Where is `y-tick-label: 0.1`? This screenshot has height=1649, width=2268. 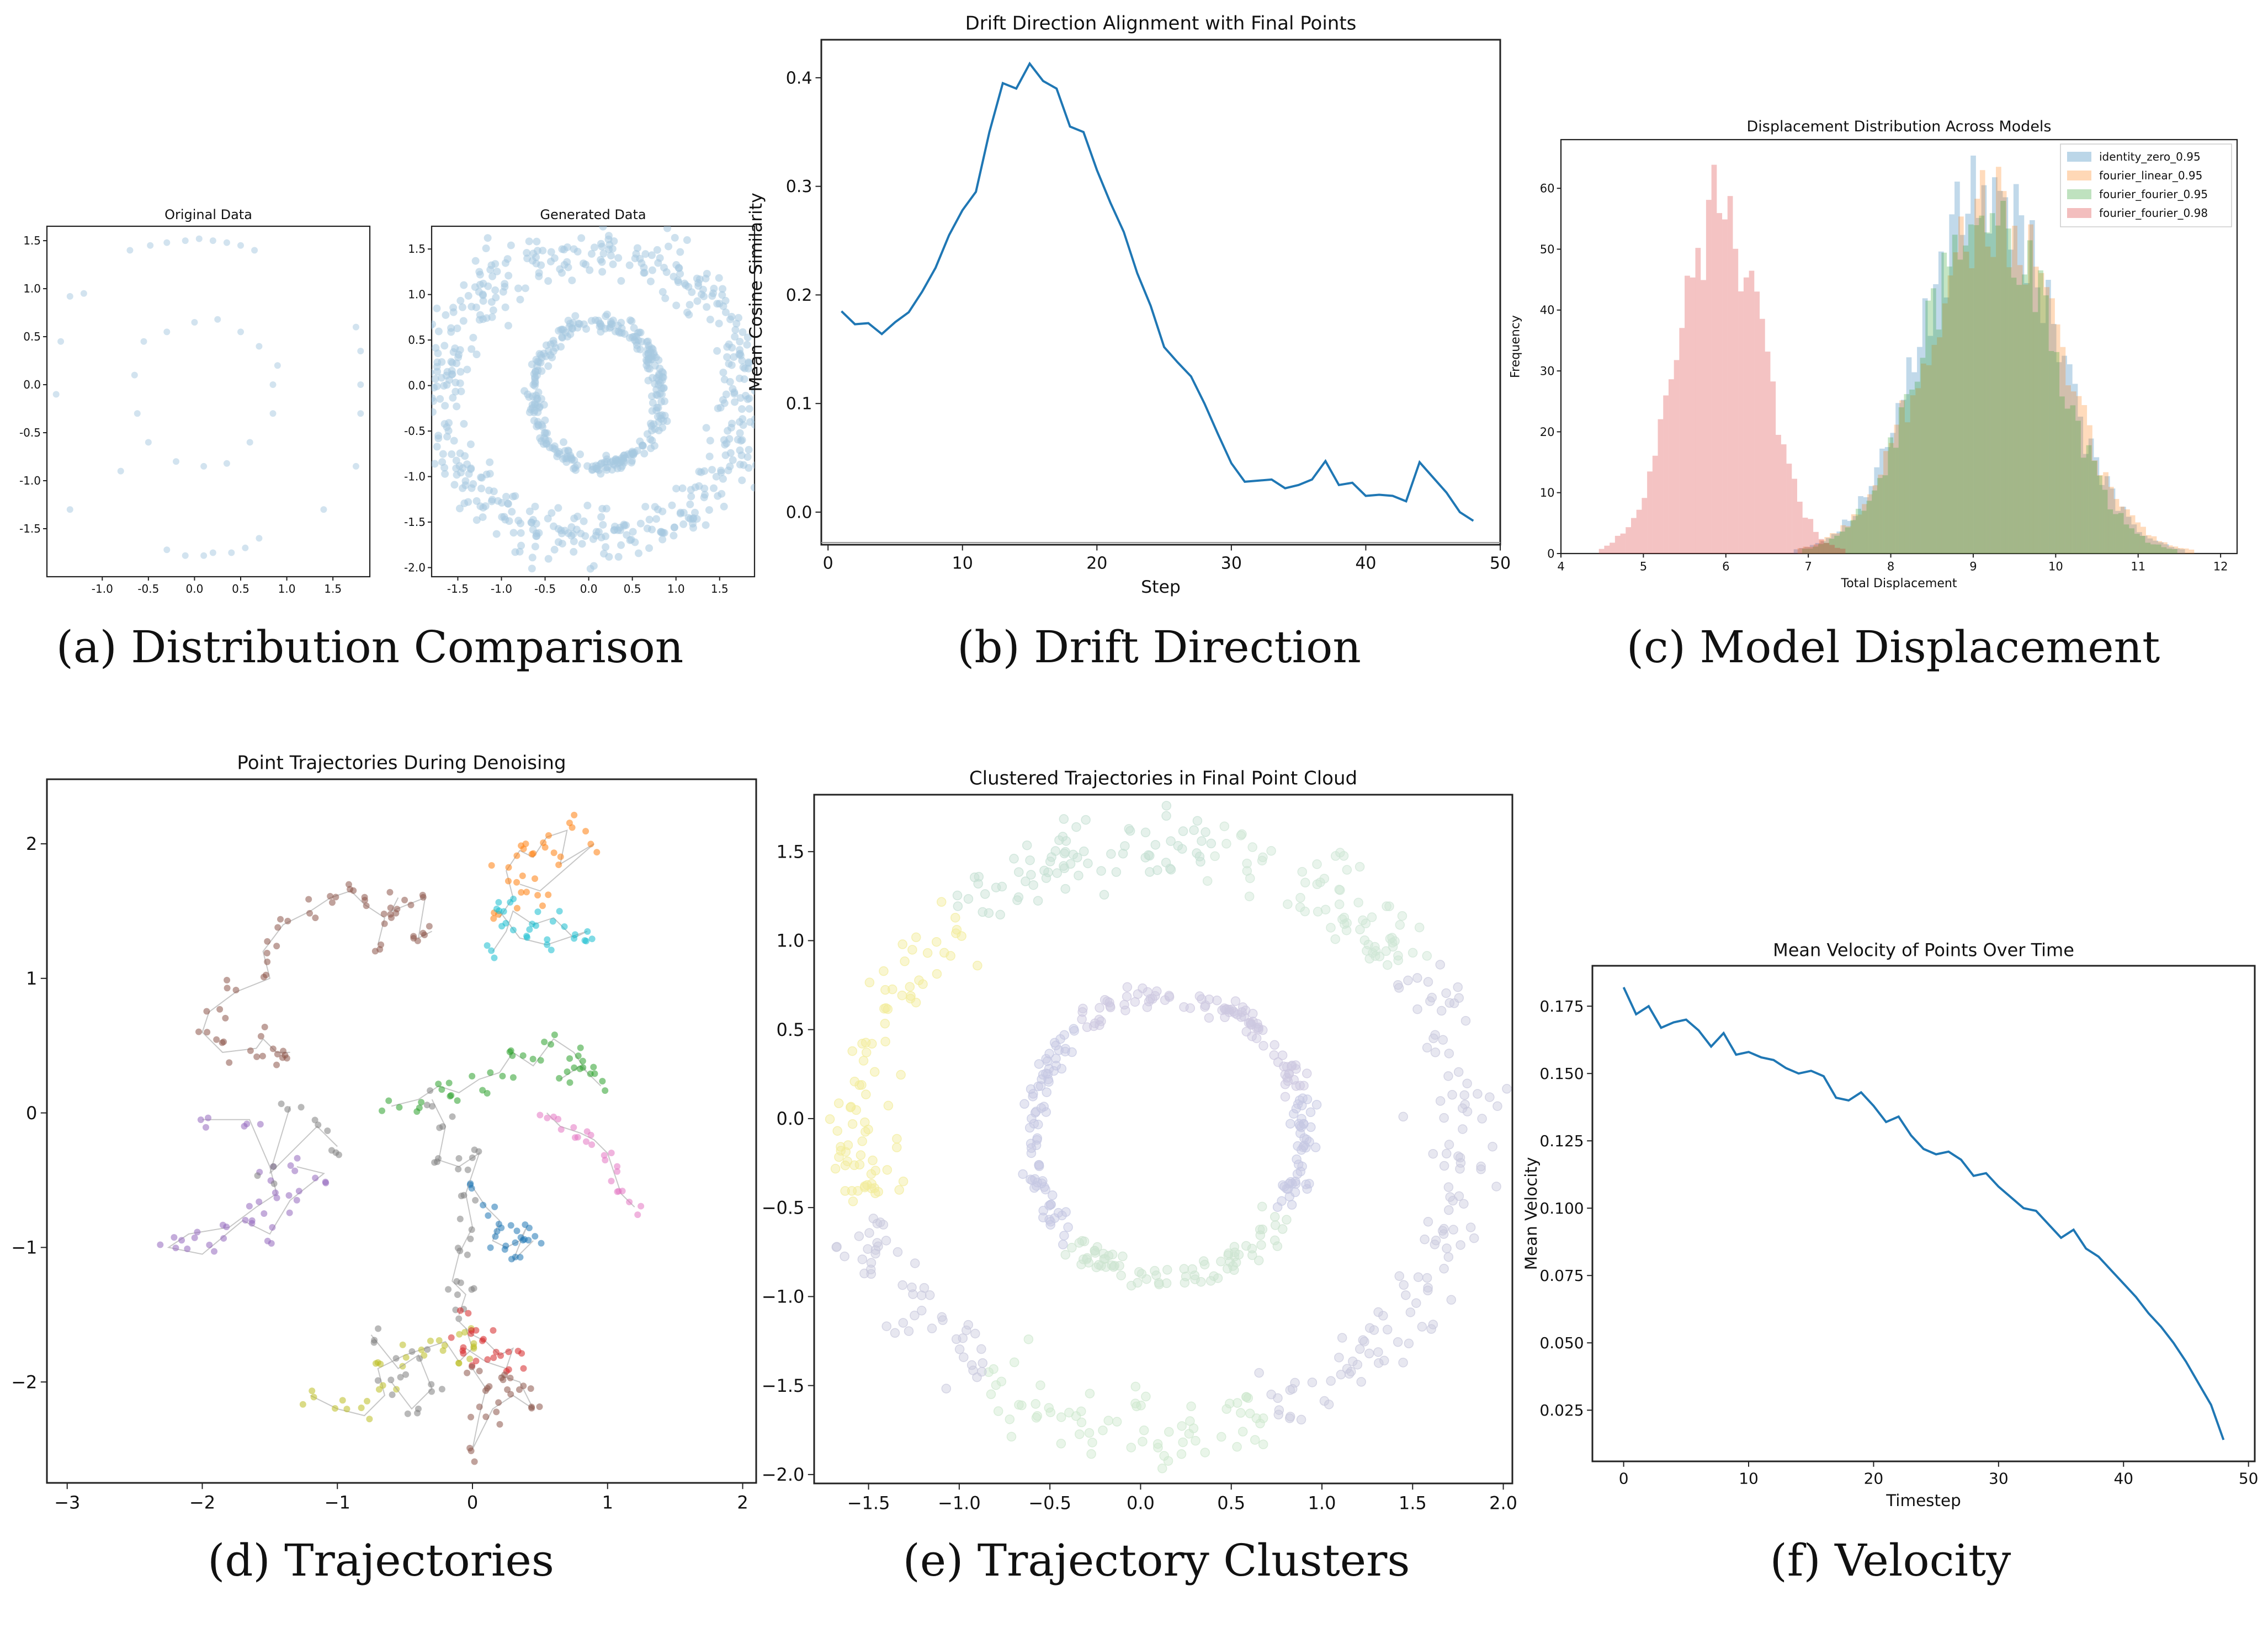 y-tick-label: 0.1 is located at coordinates (799, 404).